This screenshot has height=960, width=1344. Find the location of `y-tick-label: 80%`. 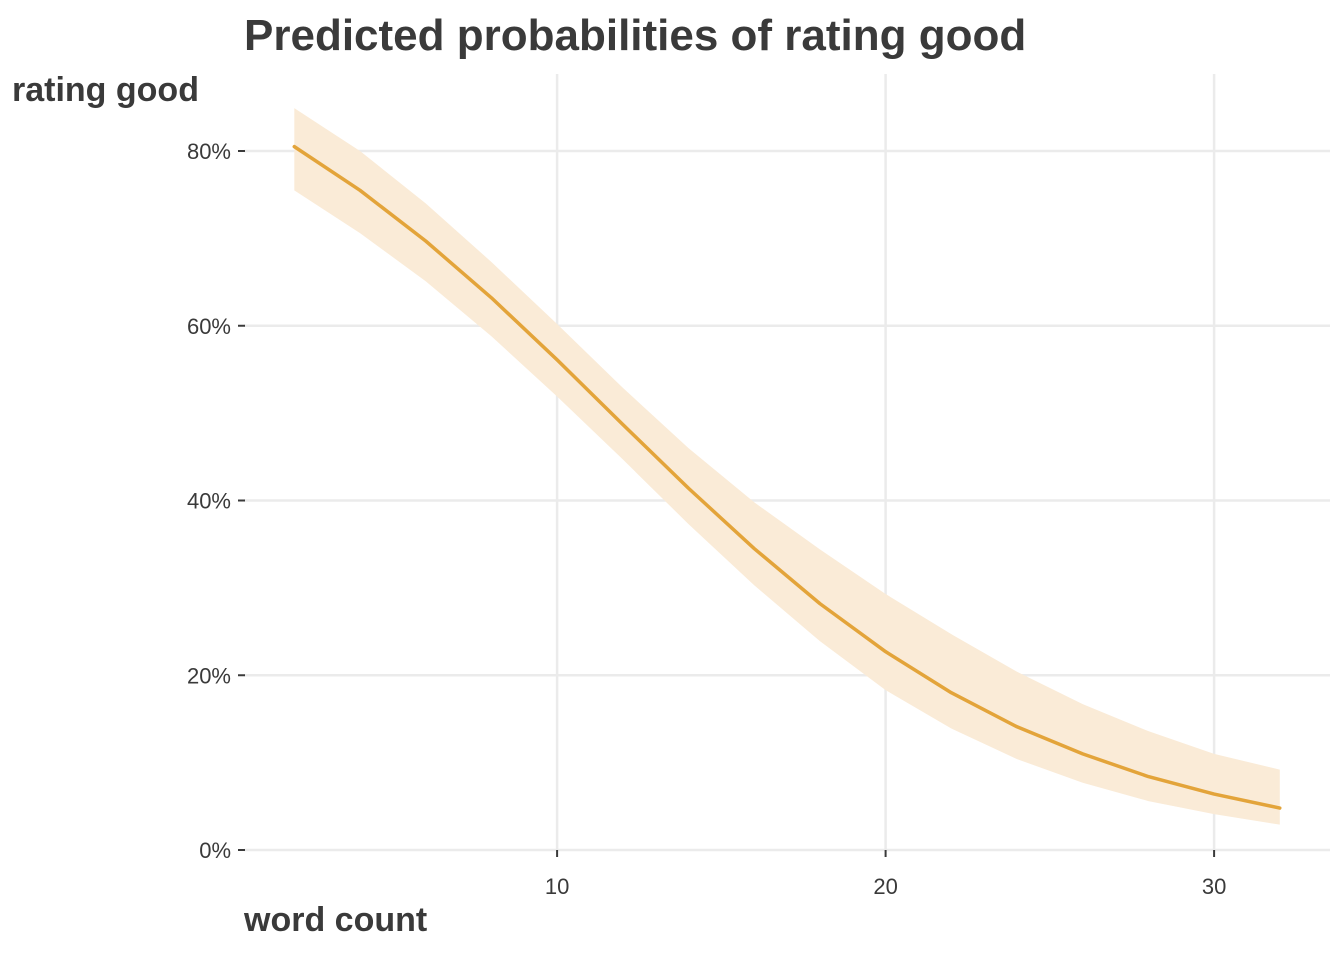

y-tick-label: 80% is located at coordinates (209, 151).